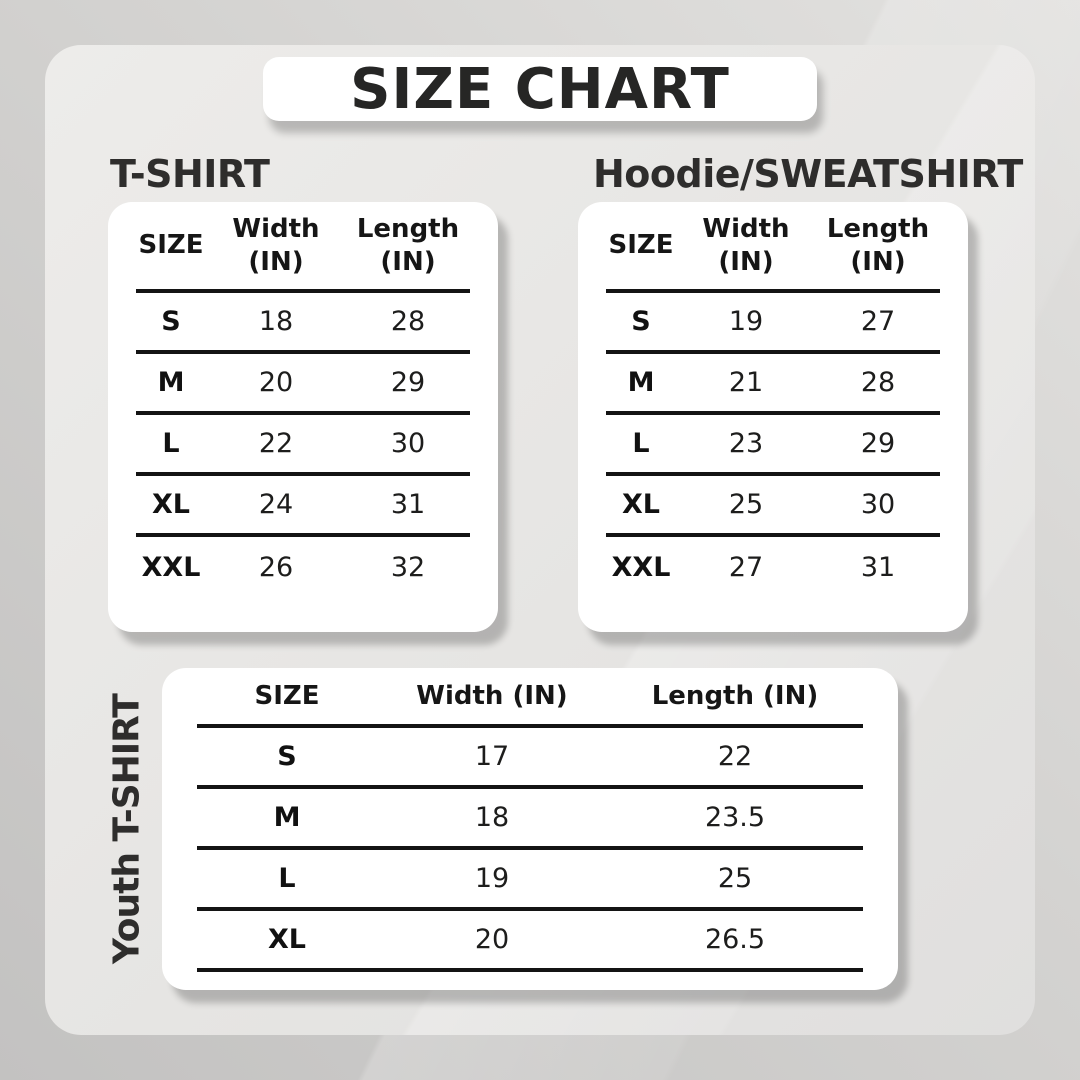  Describe the element at coordinates (530, 941) in the screenshot. I see `table-row: XL 20 26.5` at that location.